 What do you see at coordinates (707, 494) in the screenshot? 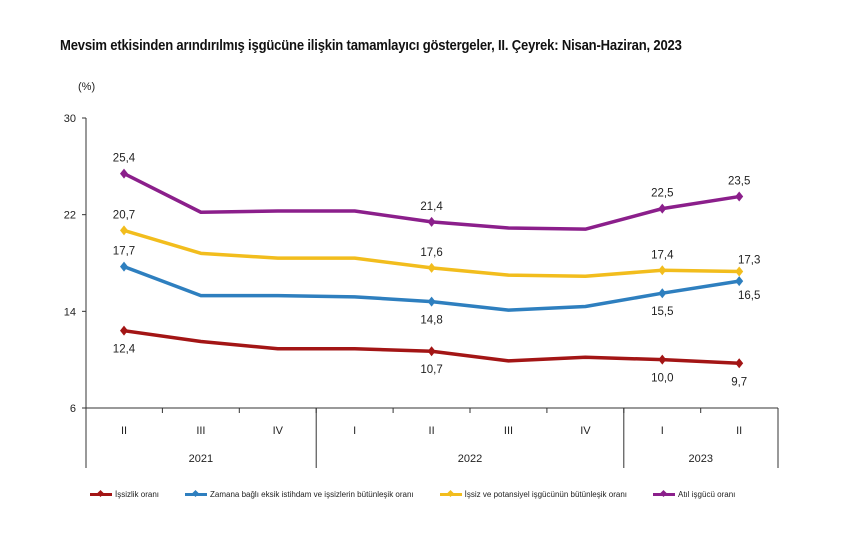
I see `legend-label: Atıl işgücü oranı` at bounding box center [707, 494].